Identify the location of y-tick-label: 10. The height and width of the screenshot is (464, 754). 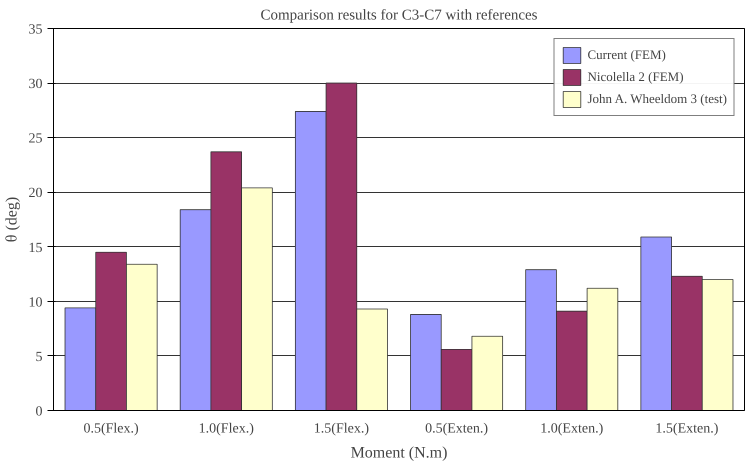
(35, 302).